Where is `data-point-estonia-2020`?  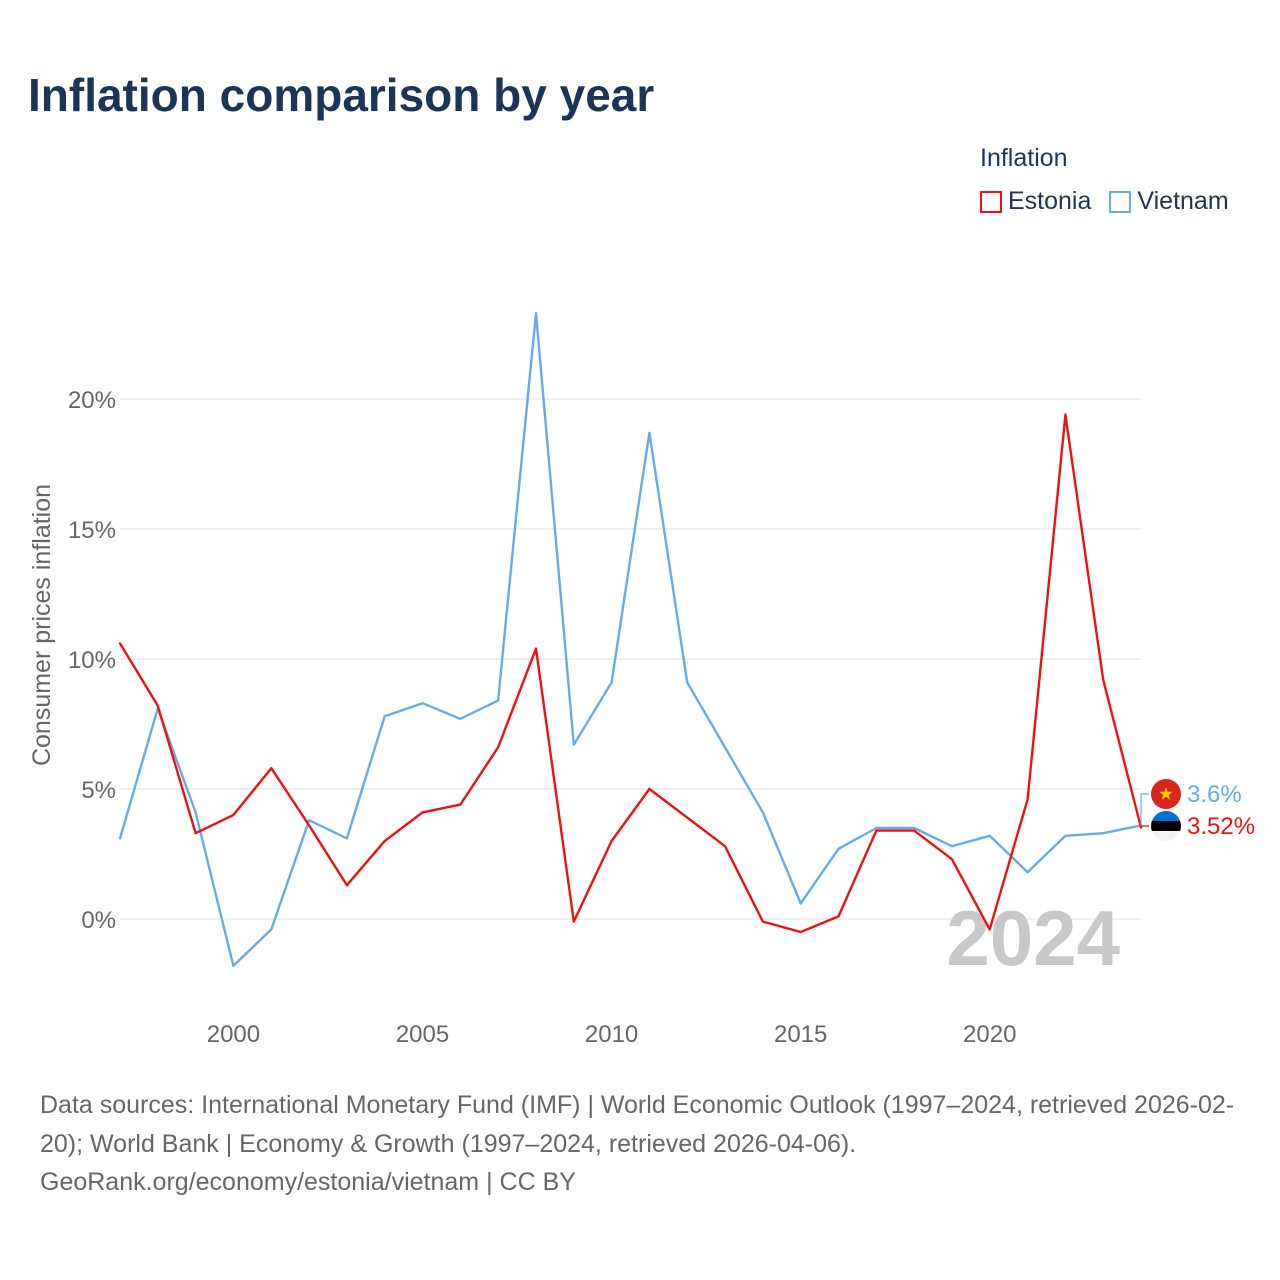 data-point-estonia-2020 is located at coordinates (990, 929).